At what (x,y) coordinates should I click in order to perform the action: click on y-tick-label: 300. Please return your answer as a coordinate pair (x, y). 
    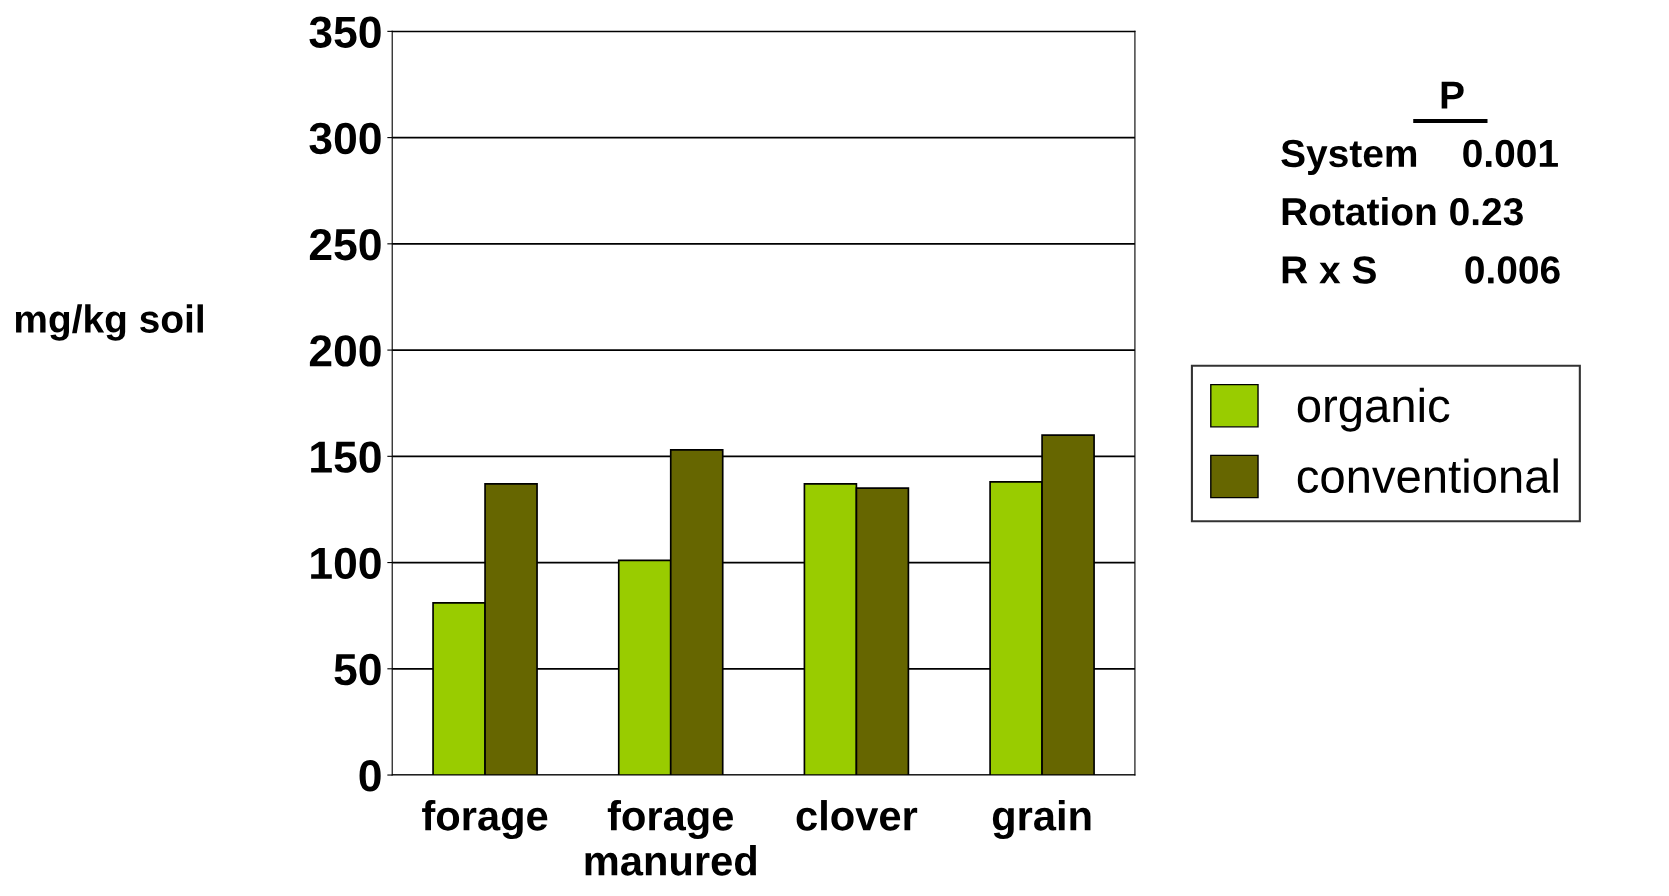
    Looking at the image, I should click on (345, 138).